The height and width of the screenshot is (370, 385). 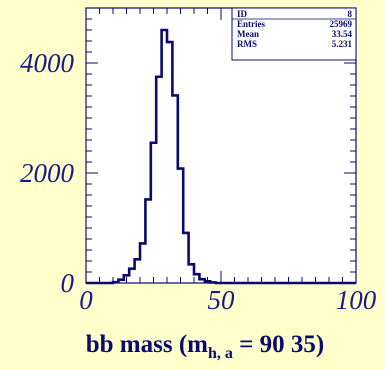 I want to click on stats-label: Mean, so click(x=248, y=34).